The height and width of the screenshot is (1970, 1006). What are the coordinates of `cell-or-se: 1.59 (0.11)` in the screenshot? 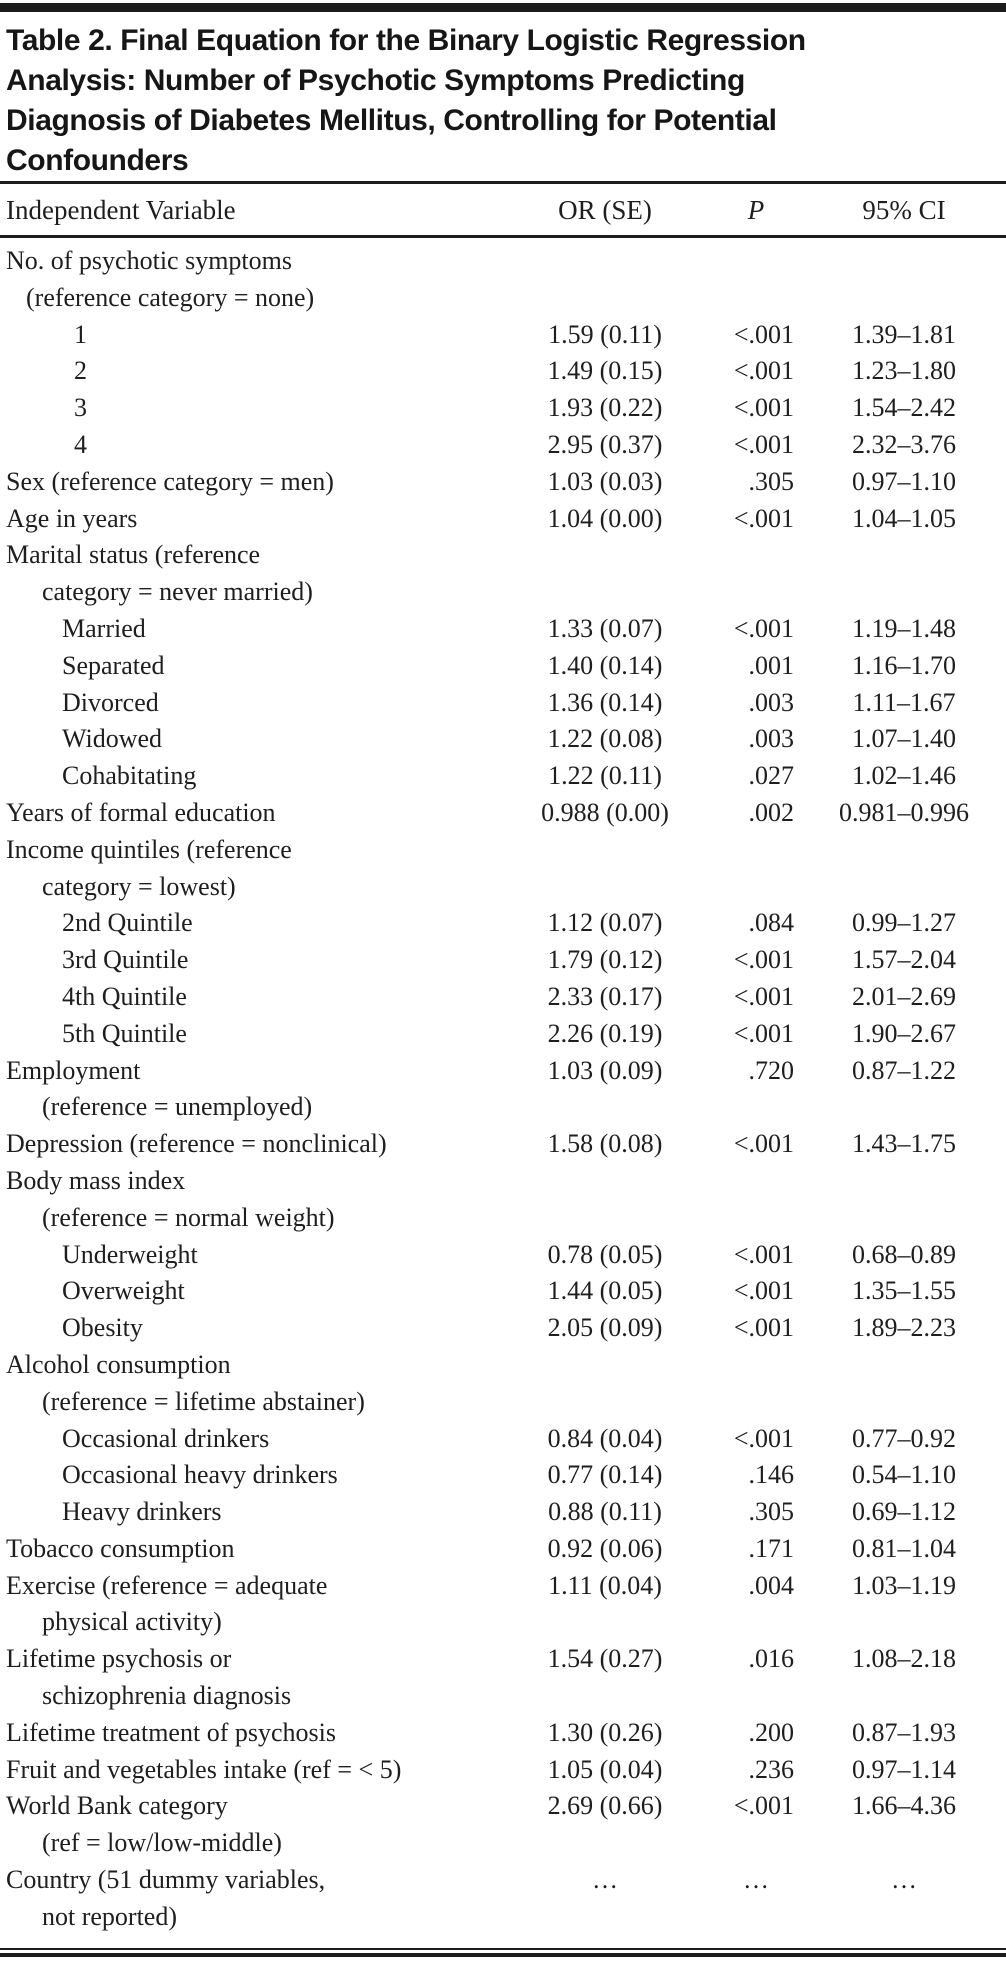 It's located at (605, 334).